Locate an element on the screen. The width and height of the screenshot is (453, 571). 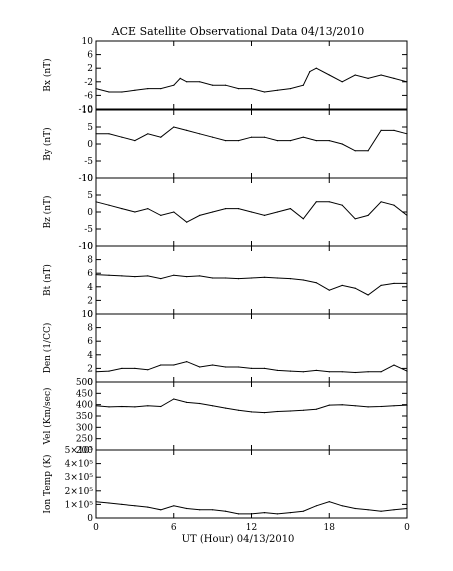
y-tick-label-3-3: 4 is located at coordinates (90, 288).